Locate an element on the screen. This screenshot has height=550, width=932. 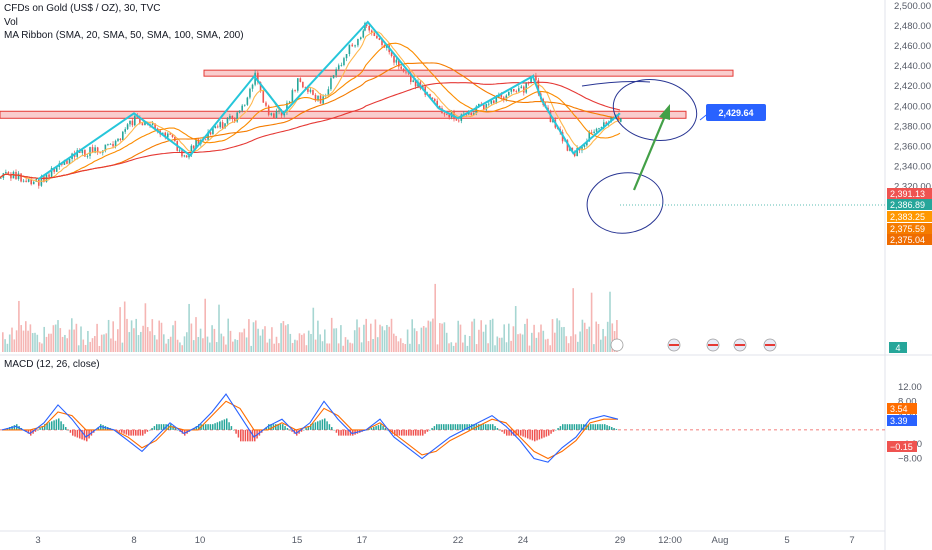
time-tick-label: 3 is located at coordinates (37, 540).